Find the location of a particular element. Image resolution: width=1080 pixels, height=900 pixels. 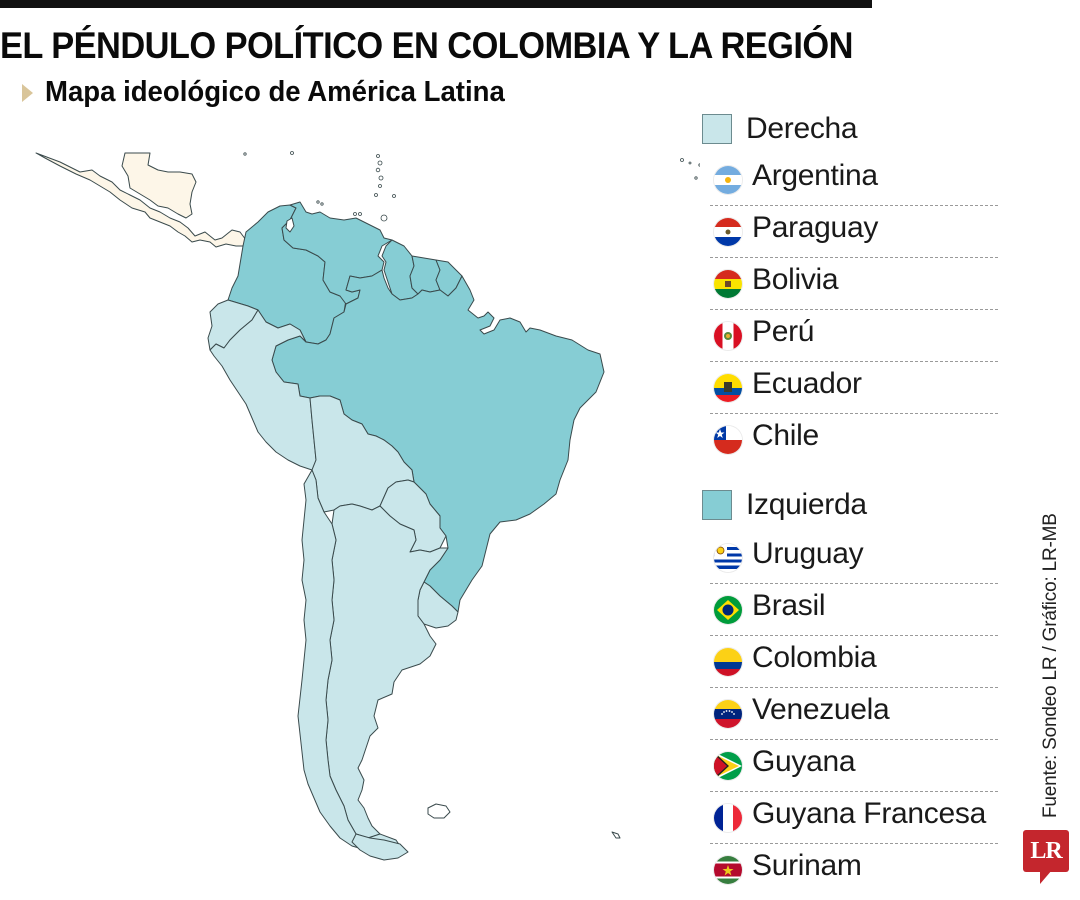

lr-logo: LR is located at coordinates (1046, 851).